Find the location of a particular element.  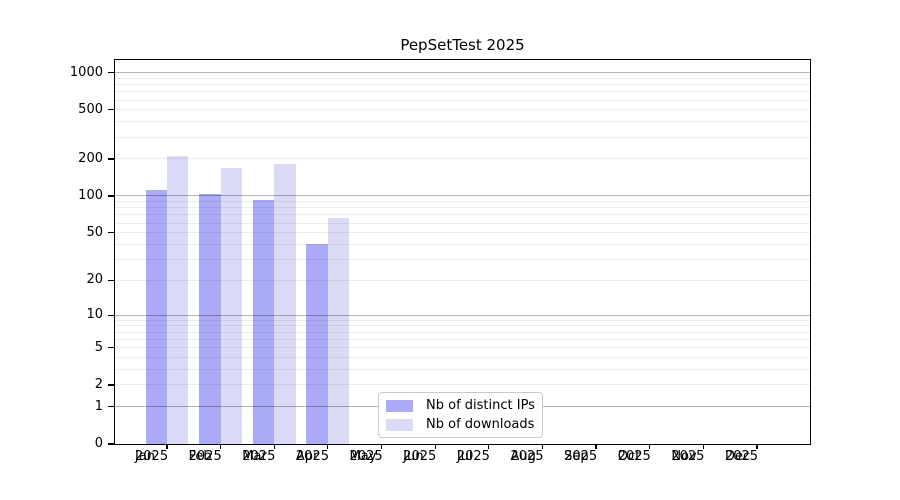

bar-distinct-ips-feb is located at coordinates (210, 318).